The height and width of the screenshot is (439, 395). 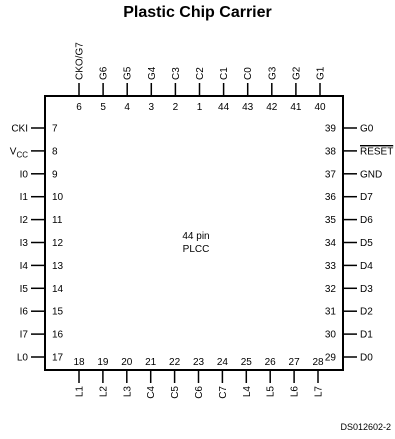 What do you see at coordinates (366, 358) in the screenshot?
I see `pin-signal-label: D0` at bounding box center [366, 358].